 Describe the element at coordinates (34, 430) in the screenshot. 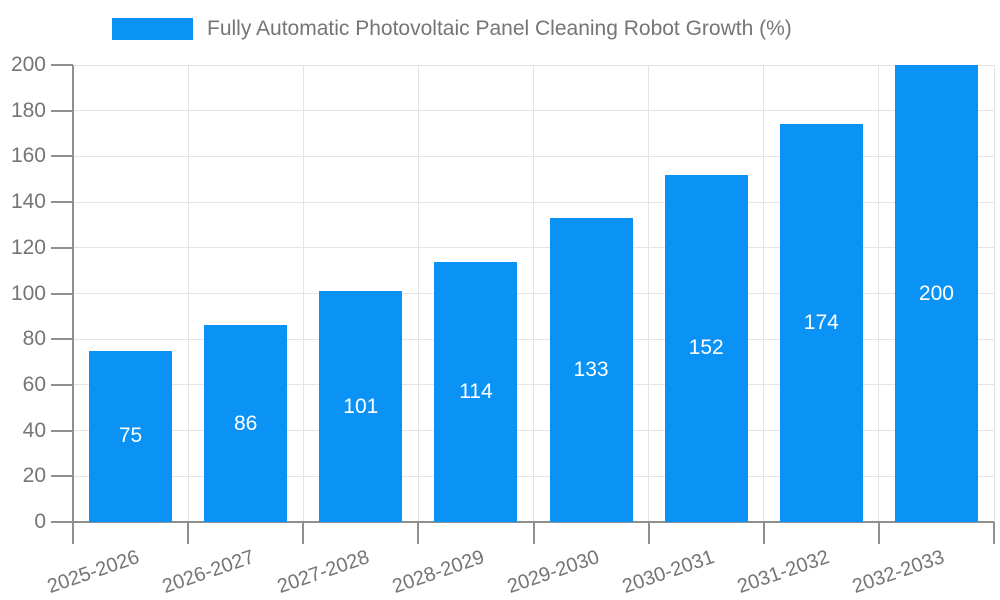

I see `y-tick-label: 40` at that location.